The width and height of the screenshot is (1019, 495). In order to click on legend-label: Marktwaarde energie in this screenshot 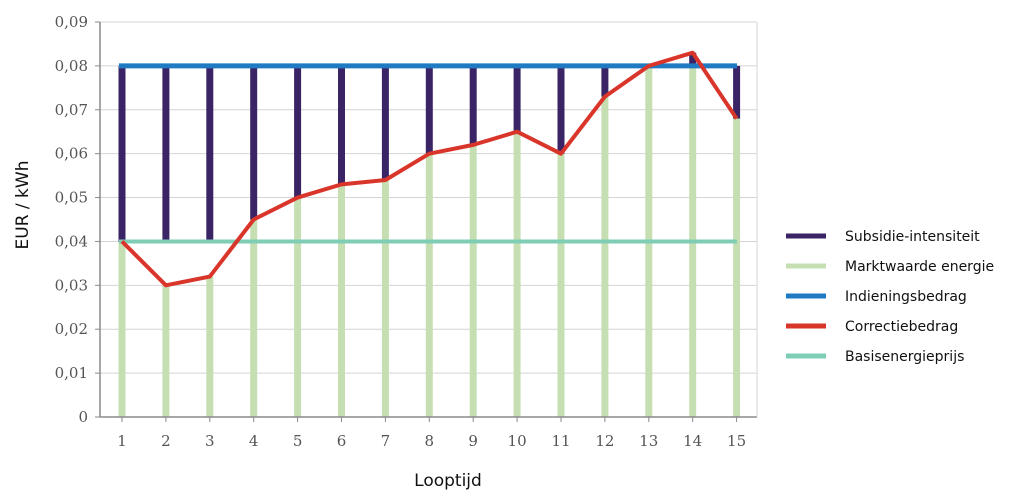, I will do `click(919, 267)`.